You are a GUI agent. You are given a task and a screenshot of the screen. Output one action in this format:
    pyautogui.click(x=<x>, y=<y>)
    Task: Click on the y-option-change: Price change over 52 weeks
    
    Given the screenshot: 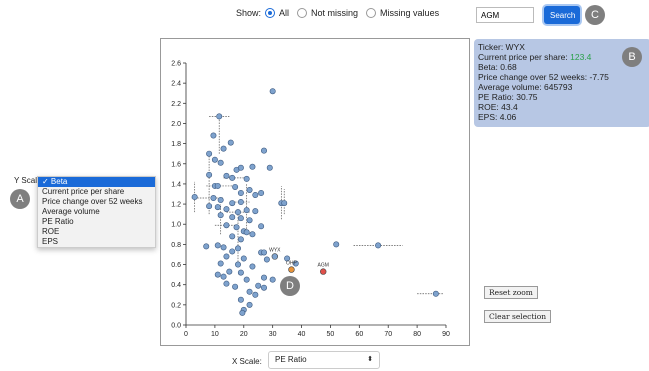 What is the action you would take?
    pyautogui.click(x=92, y=201)
    